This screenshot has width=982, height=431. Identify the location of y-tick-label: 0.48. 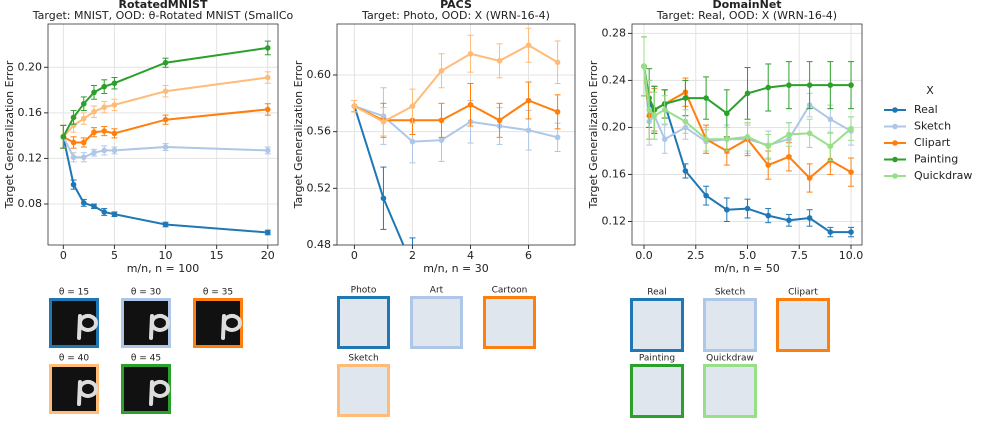
(319, 244).